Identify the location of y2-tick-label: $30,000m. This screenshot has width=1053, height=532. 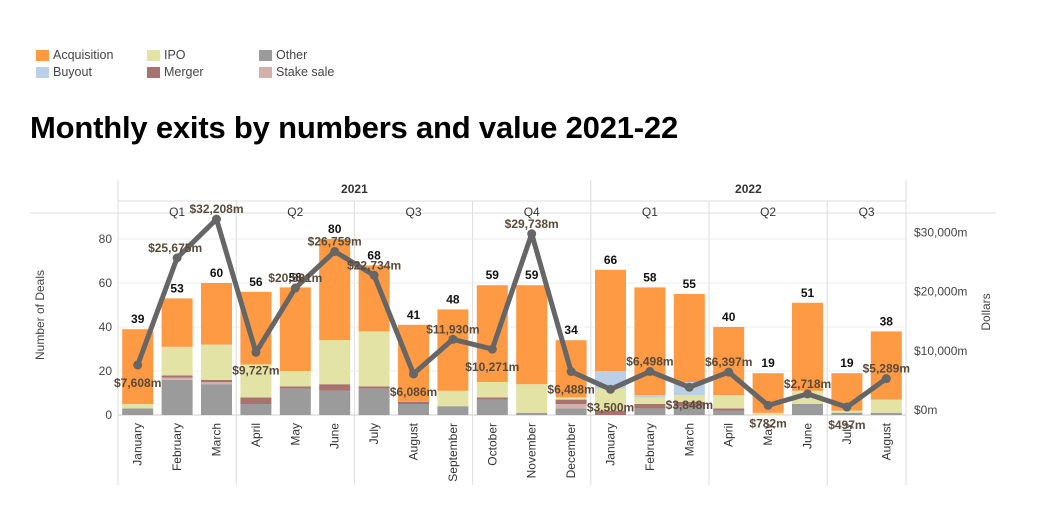
(940, 232).